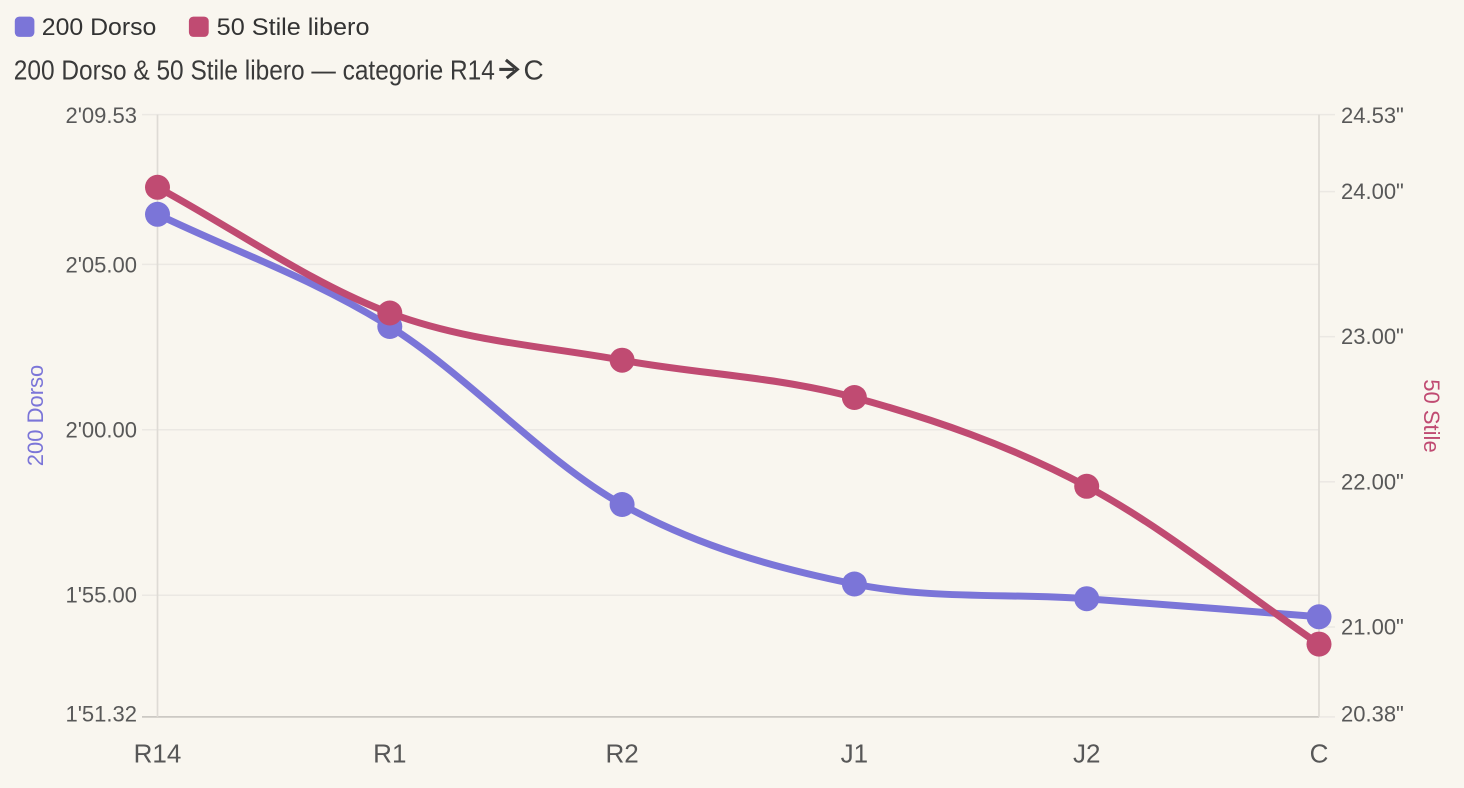 This screenshot has height=788, width=1464. Describe the element at coordinates (102, 595) in the screenshot. I see `svg-text: 1'55.00` at that location.